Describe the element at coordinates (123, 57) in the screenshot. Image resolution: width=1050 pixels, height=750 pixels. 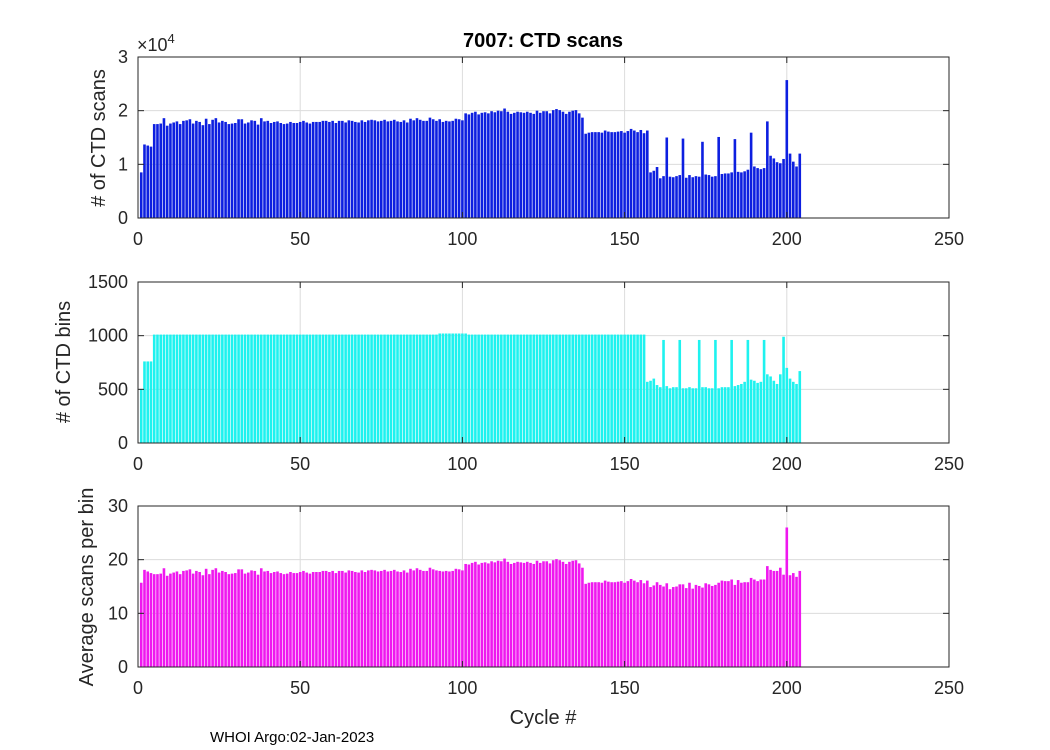
I see `y-tick-label: 3` at that location.